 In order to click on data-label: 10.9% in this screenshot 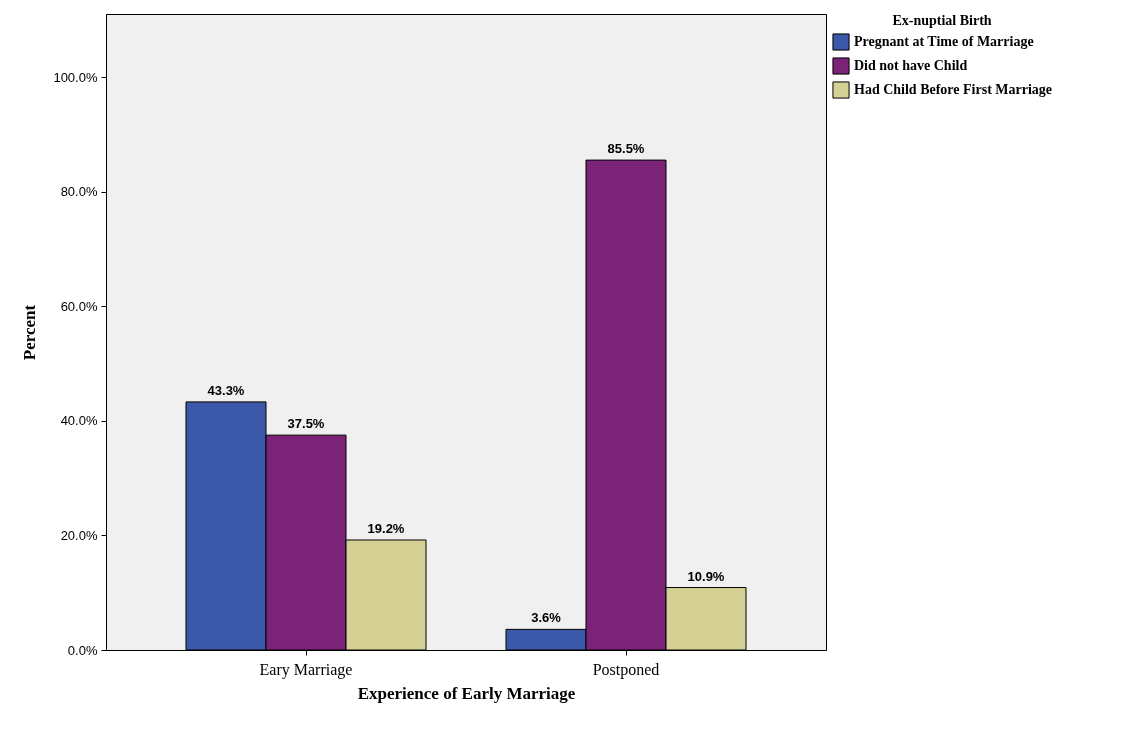, I will do `click(706, 576)`.